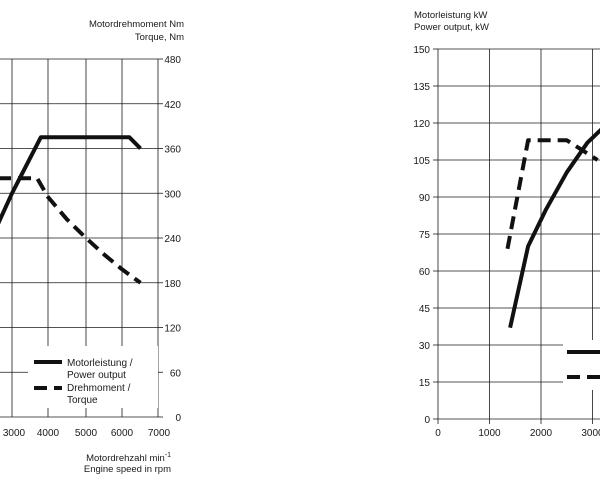 The width and height of the screenshot is (600, 480). Describe the element at coordinates (541, 433) in the screenshot. I see `right-x-tick-label: 2000` at that location.